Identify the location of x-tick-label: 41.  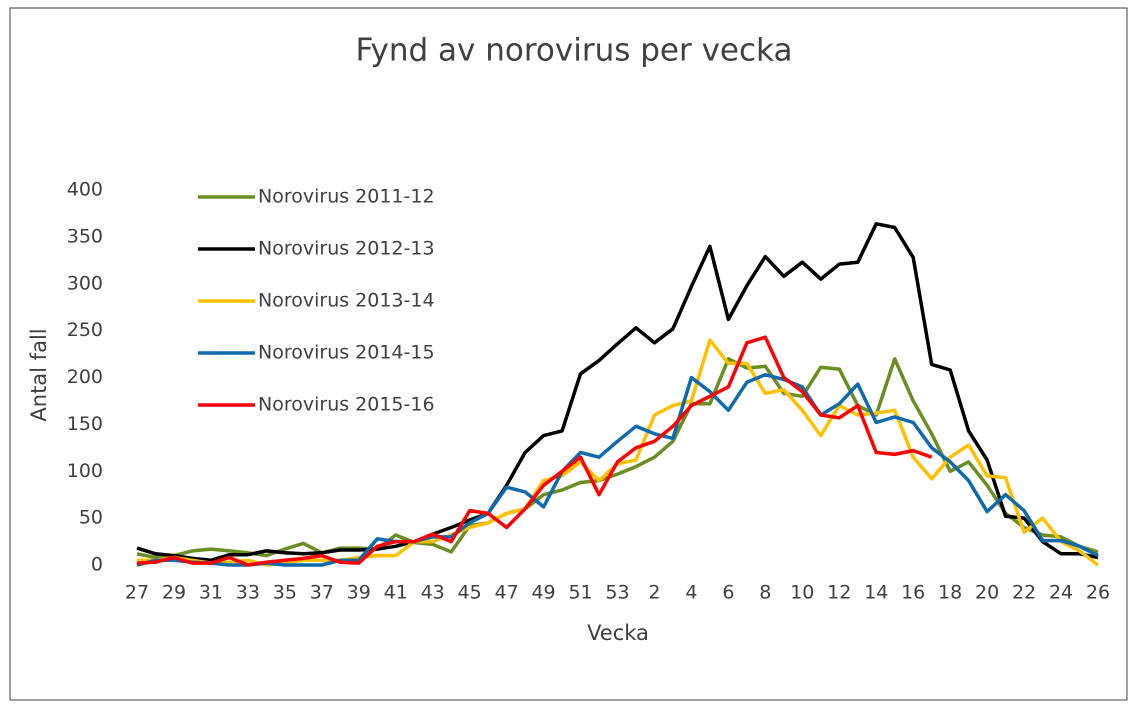
(396, 593).